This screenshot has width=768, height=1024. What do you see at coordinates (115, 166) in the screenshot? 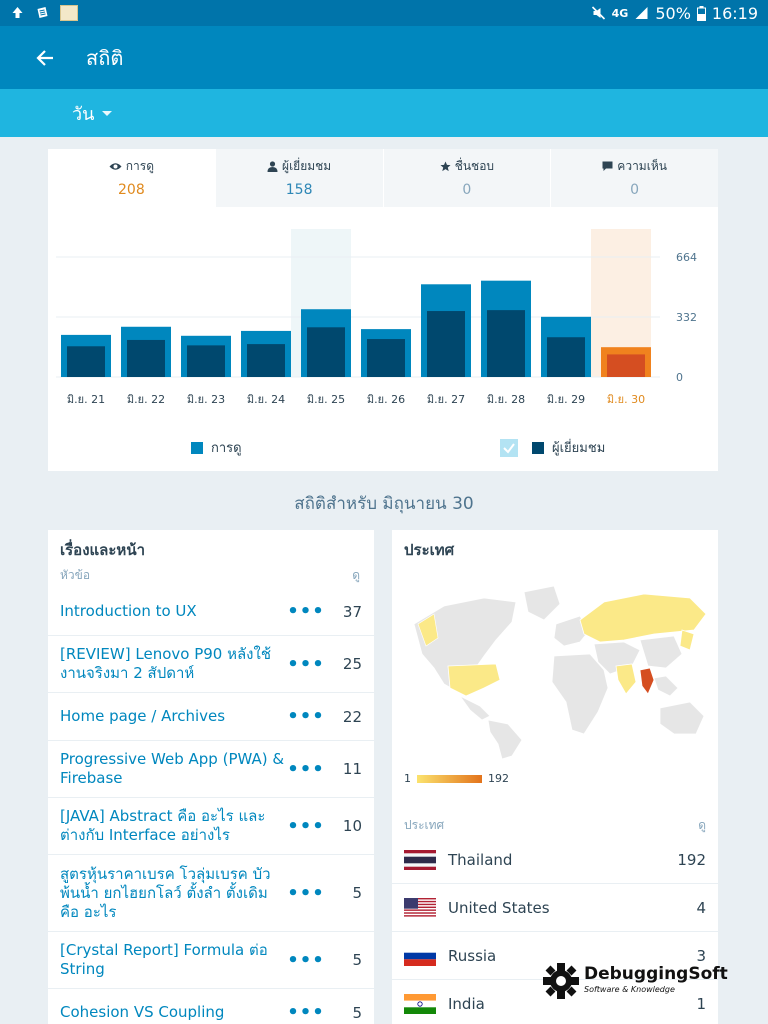
I see `eye-icon` at bounding box center [115, 166].